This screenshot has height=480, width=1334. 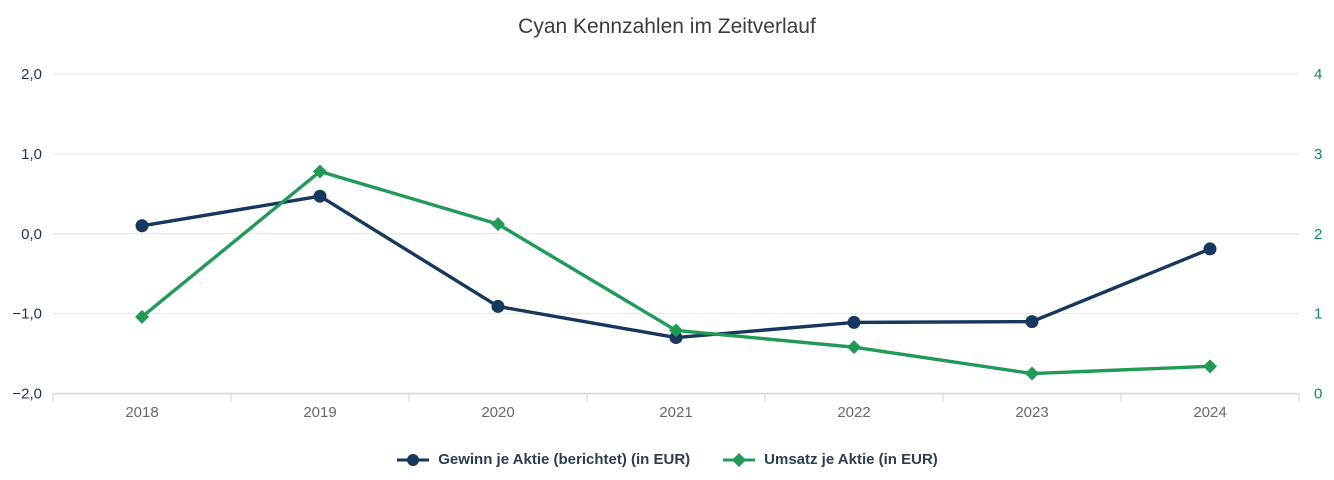 What do you see at coordinates (497, 412) in the screenshot?
I see `x-axis-label: 2020` at bounding box center [497, 412].